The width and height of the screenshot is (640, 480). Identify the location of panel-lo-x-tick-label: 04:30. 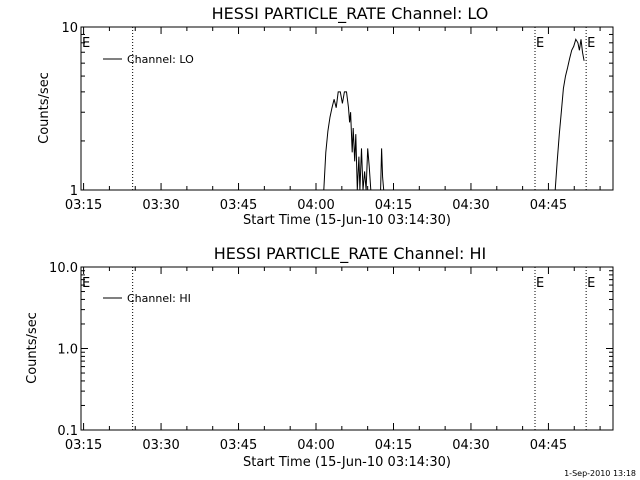
(470, 205).